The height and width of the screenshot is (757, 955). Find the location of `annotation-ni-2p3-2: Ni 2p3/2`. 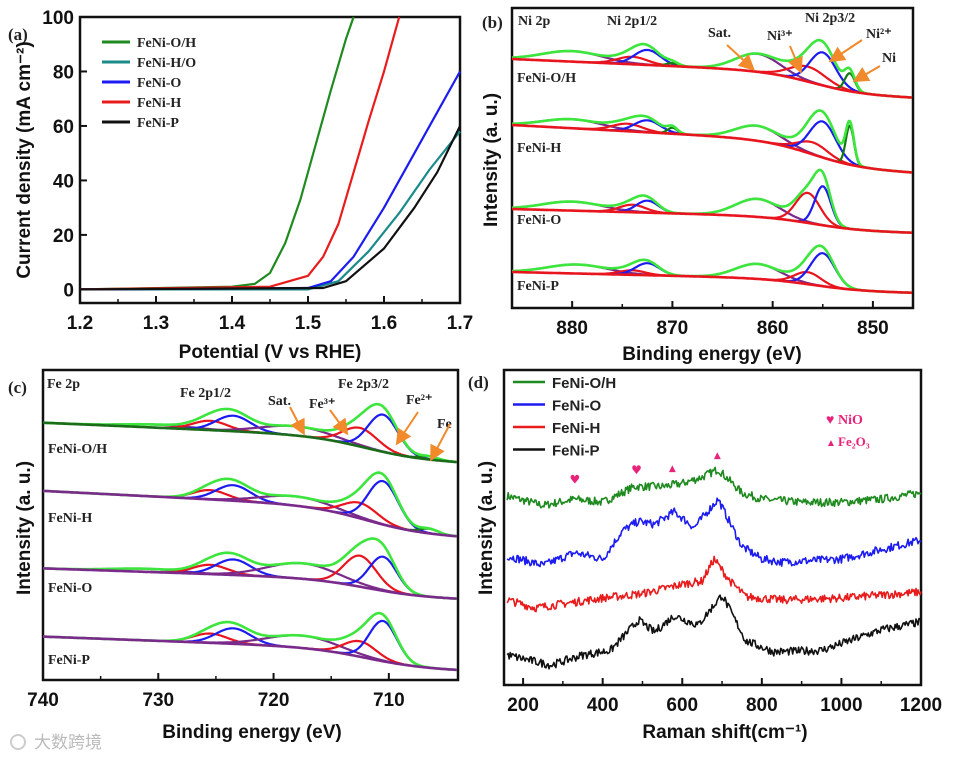

annotation-ni-2p3-2: Ni 2p3/2 is located at coordinates (830, 18).